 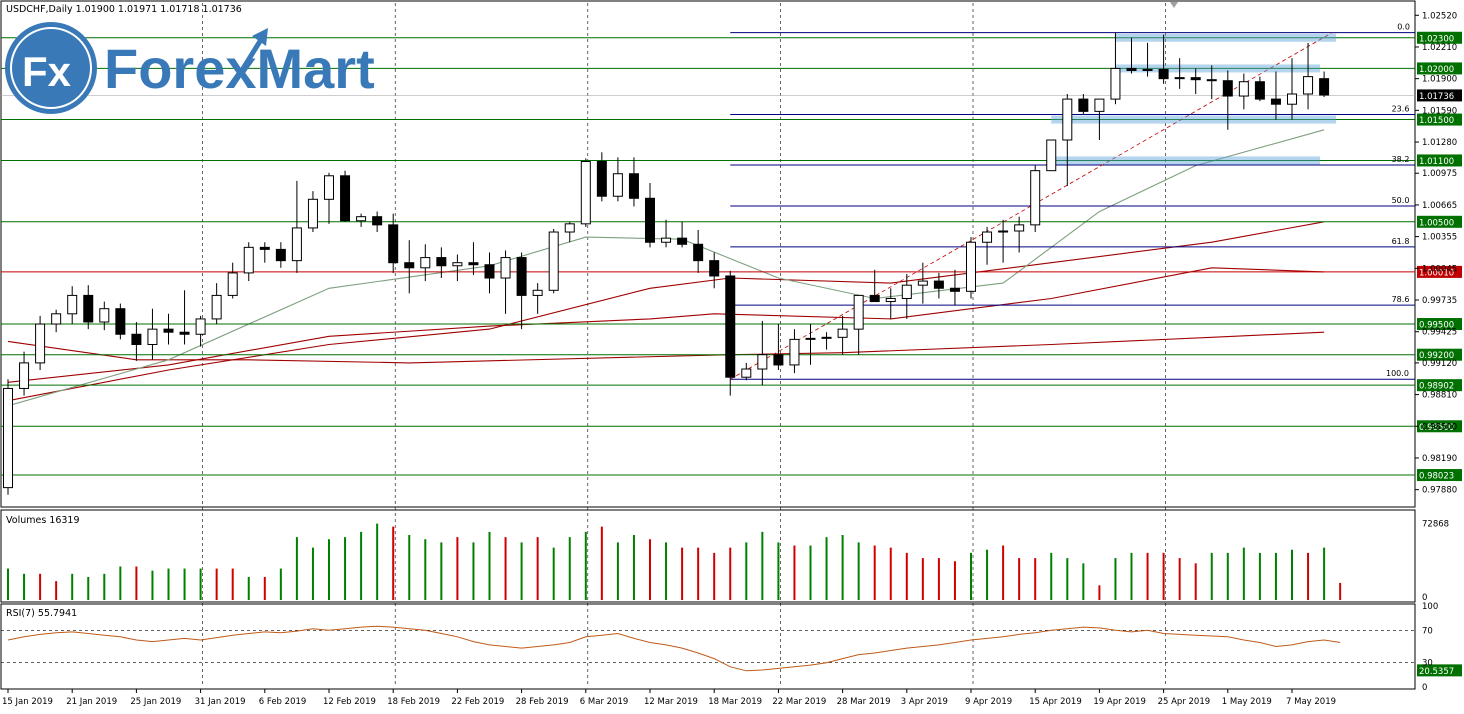 I want to click on time-tick-label: 25 Apr 2019, so click(x=1184, y=702).